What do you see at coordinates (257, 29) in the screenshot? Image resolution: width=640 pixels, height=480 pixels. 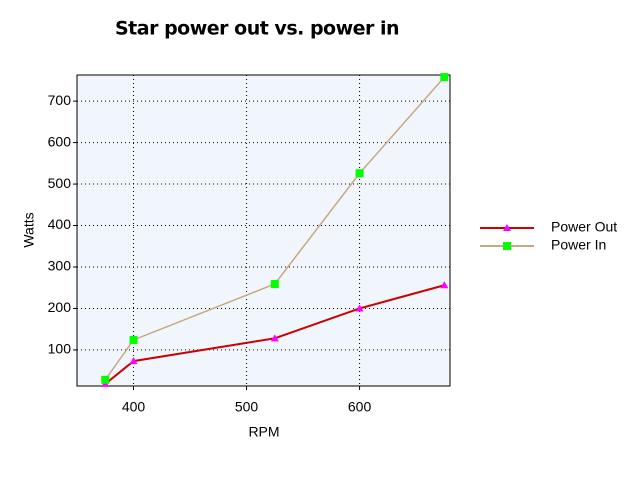 I see `chart-title: Star power out vs. power in` at bounding box center [257, 29].